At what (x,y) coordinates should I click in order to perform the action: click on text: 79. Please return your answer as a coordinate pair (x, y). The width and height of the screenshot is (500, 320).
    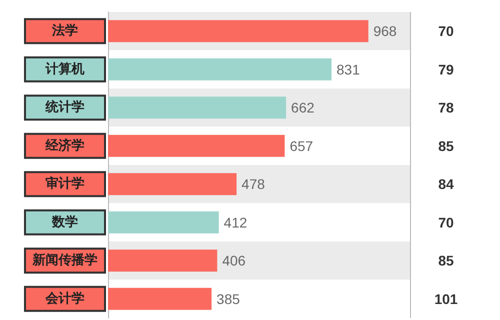
    Looking at the image, I should click on (446, 69).